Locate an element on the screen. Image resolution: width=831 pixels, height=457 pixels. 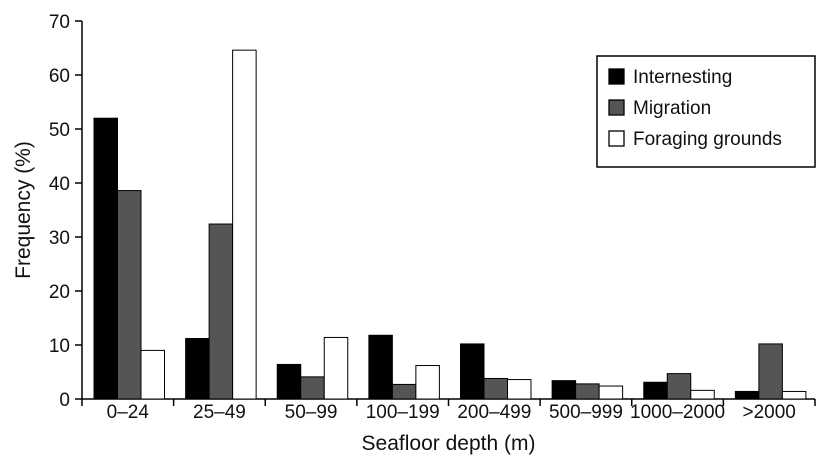
legend-label: Foraging grounds is located at coordinates (707, 139).